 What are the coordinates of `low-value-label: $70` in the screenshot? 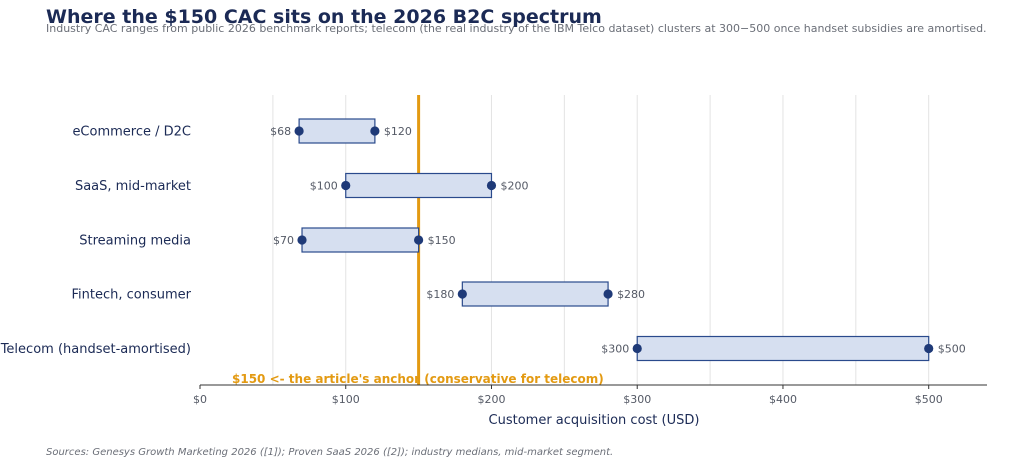 It's located at (283, 240).